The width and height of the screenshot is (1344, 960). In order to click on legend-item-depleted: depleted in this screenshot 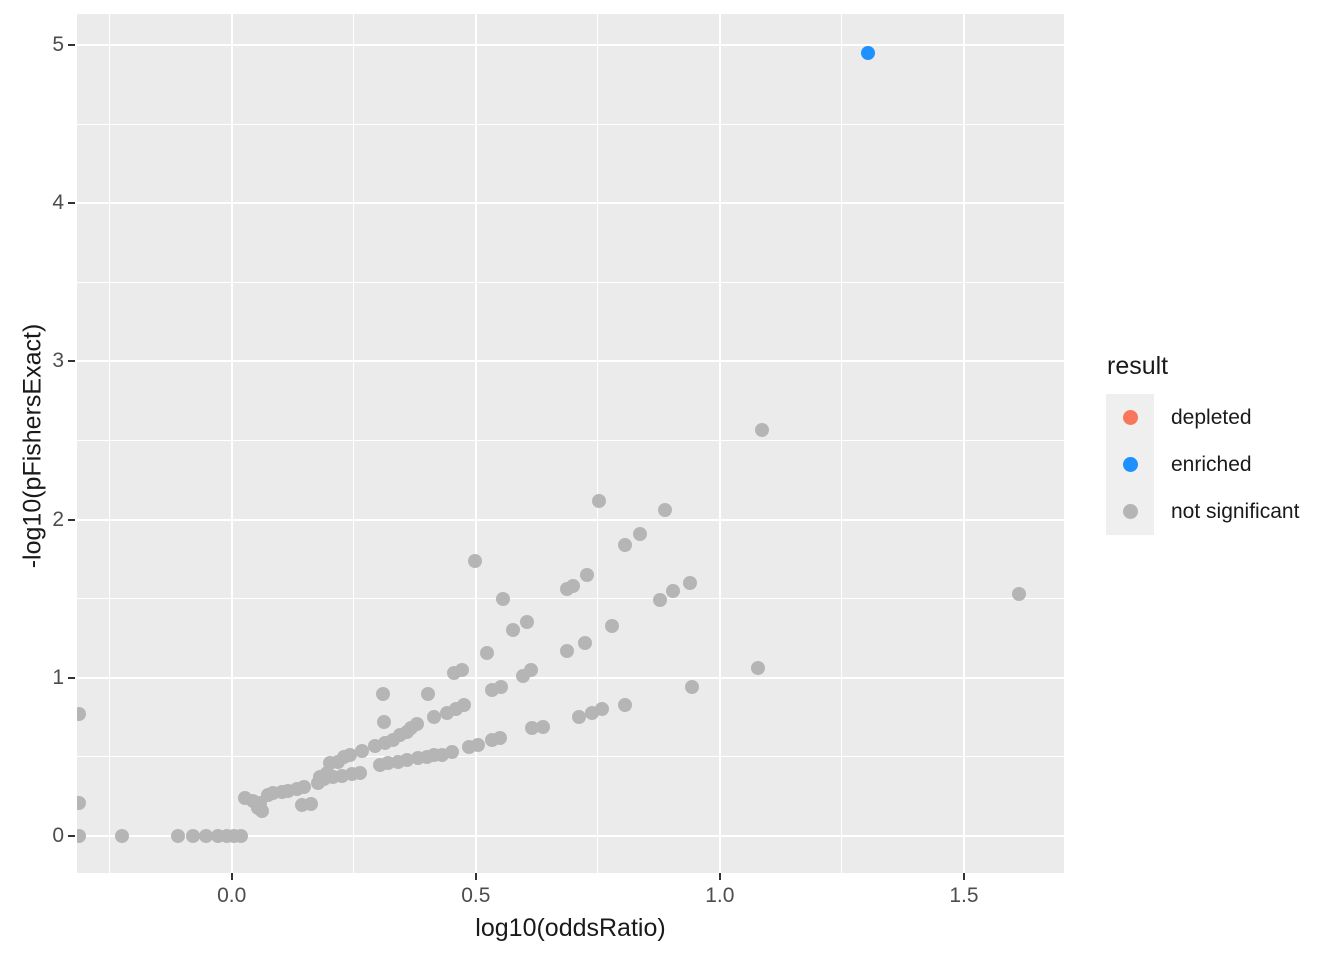, I will do `click(1202, 417)`.